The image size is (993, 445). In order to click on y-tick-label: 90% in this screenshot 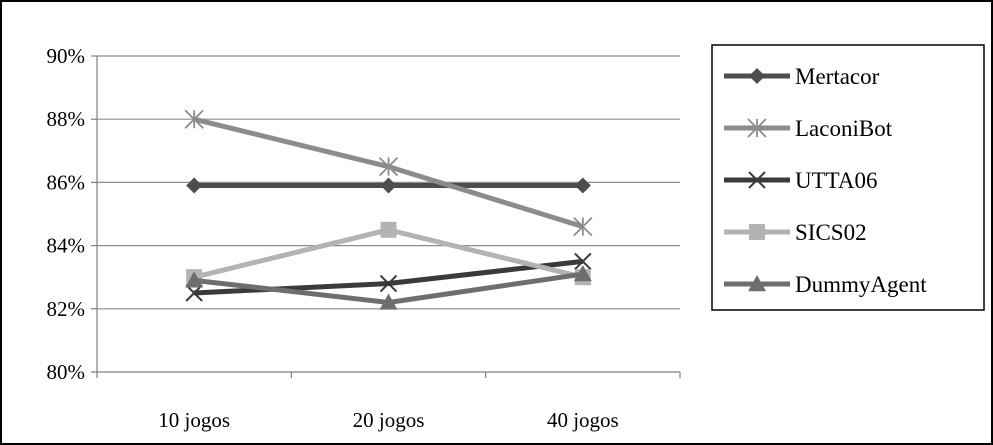, I will do `click(66, 56)`.